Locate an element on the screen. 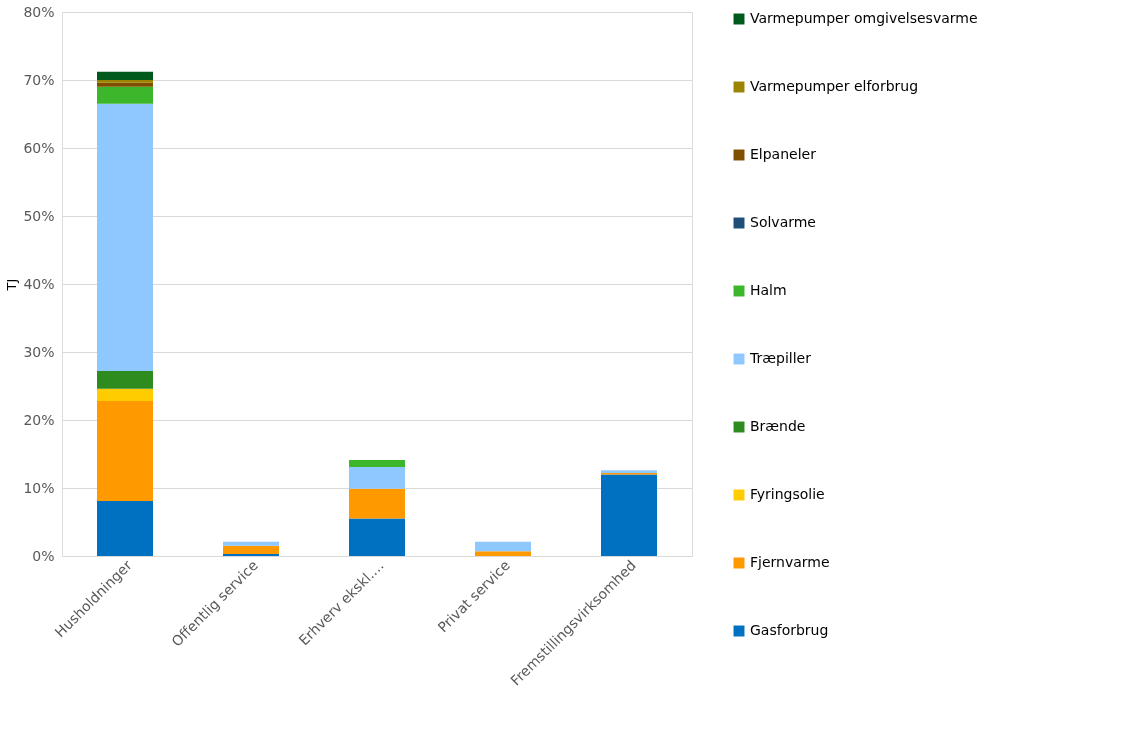  legend-label: Træpiller is located at coordinates (780, 358).